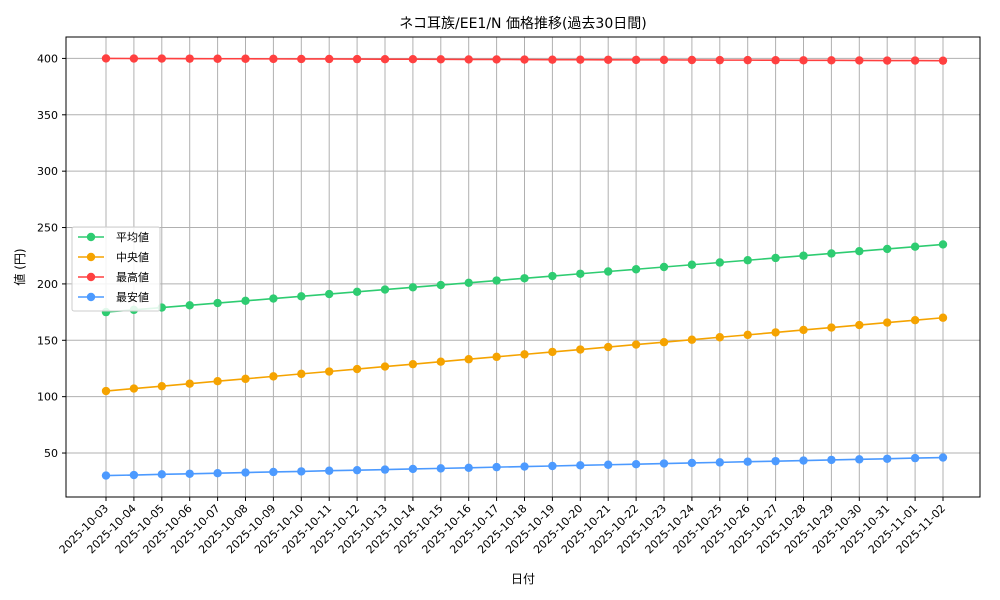  Describe the element at coordinates (19, 266) in the screenshot. I see `y-axis-label: 値 (円)` at that location.